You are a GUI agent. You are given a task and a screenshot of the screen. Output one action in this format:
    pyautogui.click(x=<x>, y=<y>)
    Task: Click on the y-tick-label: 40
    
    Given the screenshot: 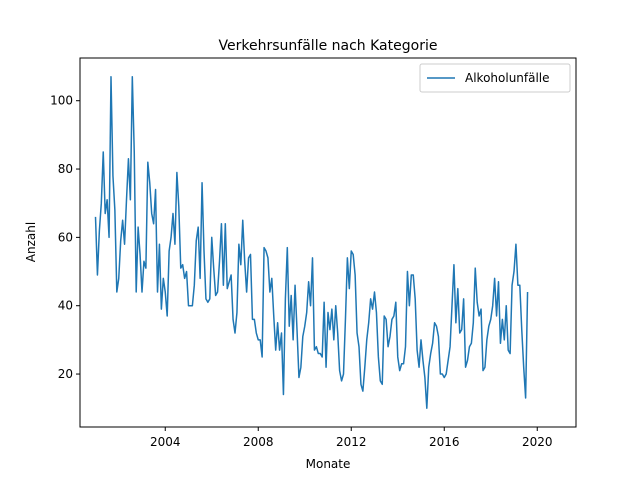 What is the action you would take?
    pyautogui.click(x=65, y=306)
    